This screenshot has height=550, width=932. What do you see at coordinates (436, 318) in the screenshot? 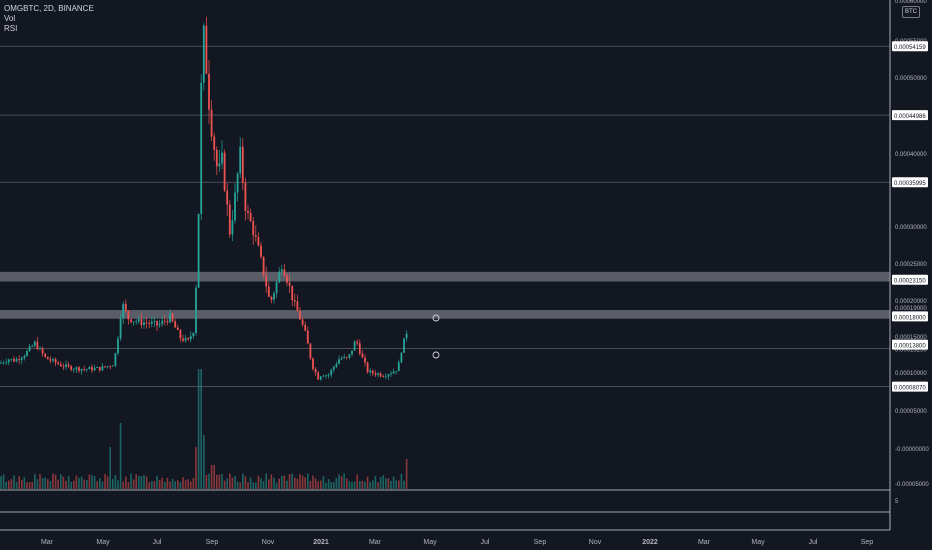
I see `alert-clock-icon` at bounding box center [436, 318].